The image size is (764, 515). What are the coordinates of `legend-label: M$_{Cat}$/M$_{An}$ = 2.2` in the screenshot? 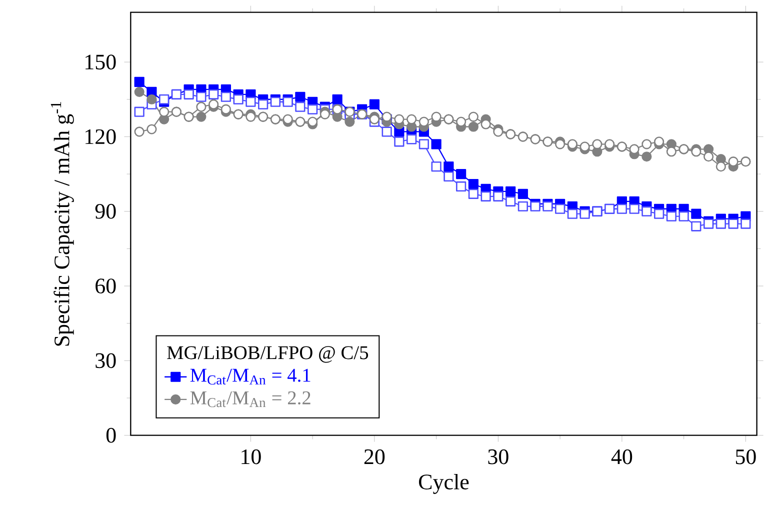 It's located at (250, 399).